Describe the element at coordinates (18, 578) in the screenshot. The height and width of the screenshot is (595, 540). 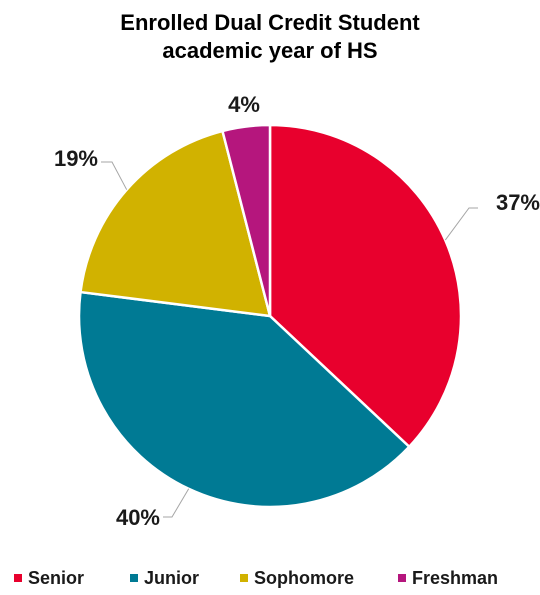
I see `legend-swatch-senior` at that location.